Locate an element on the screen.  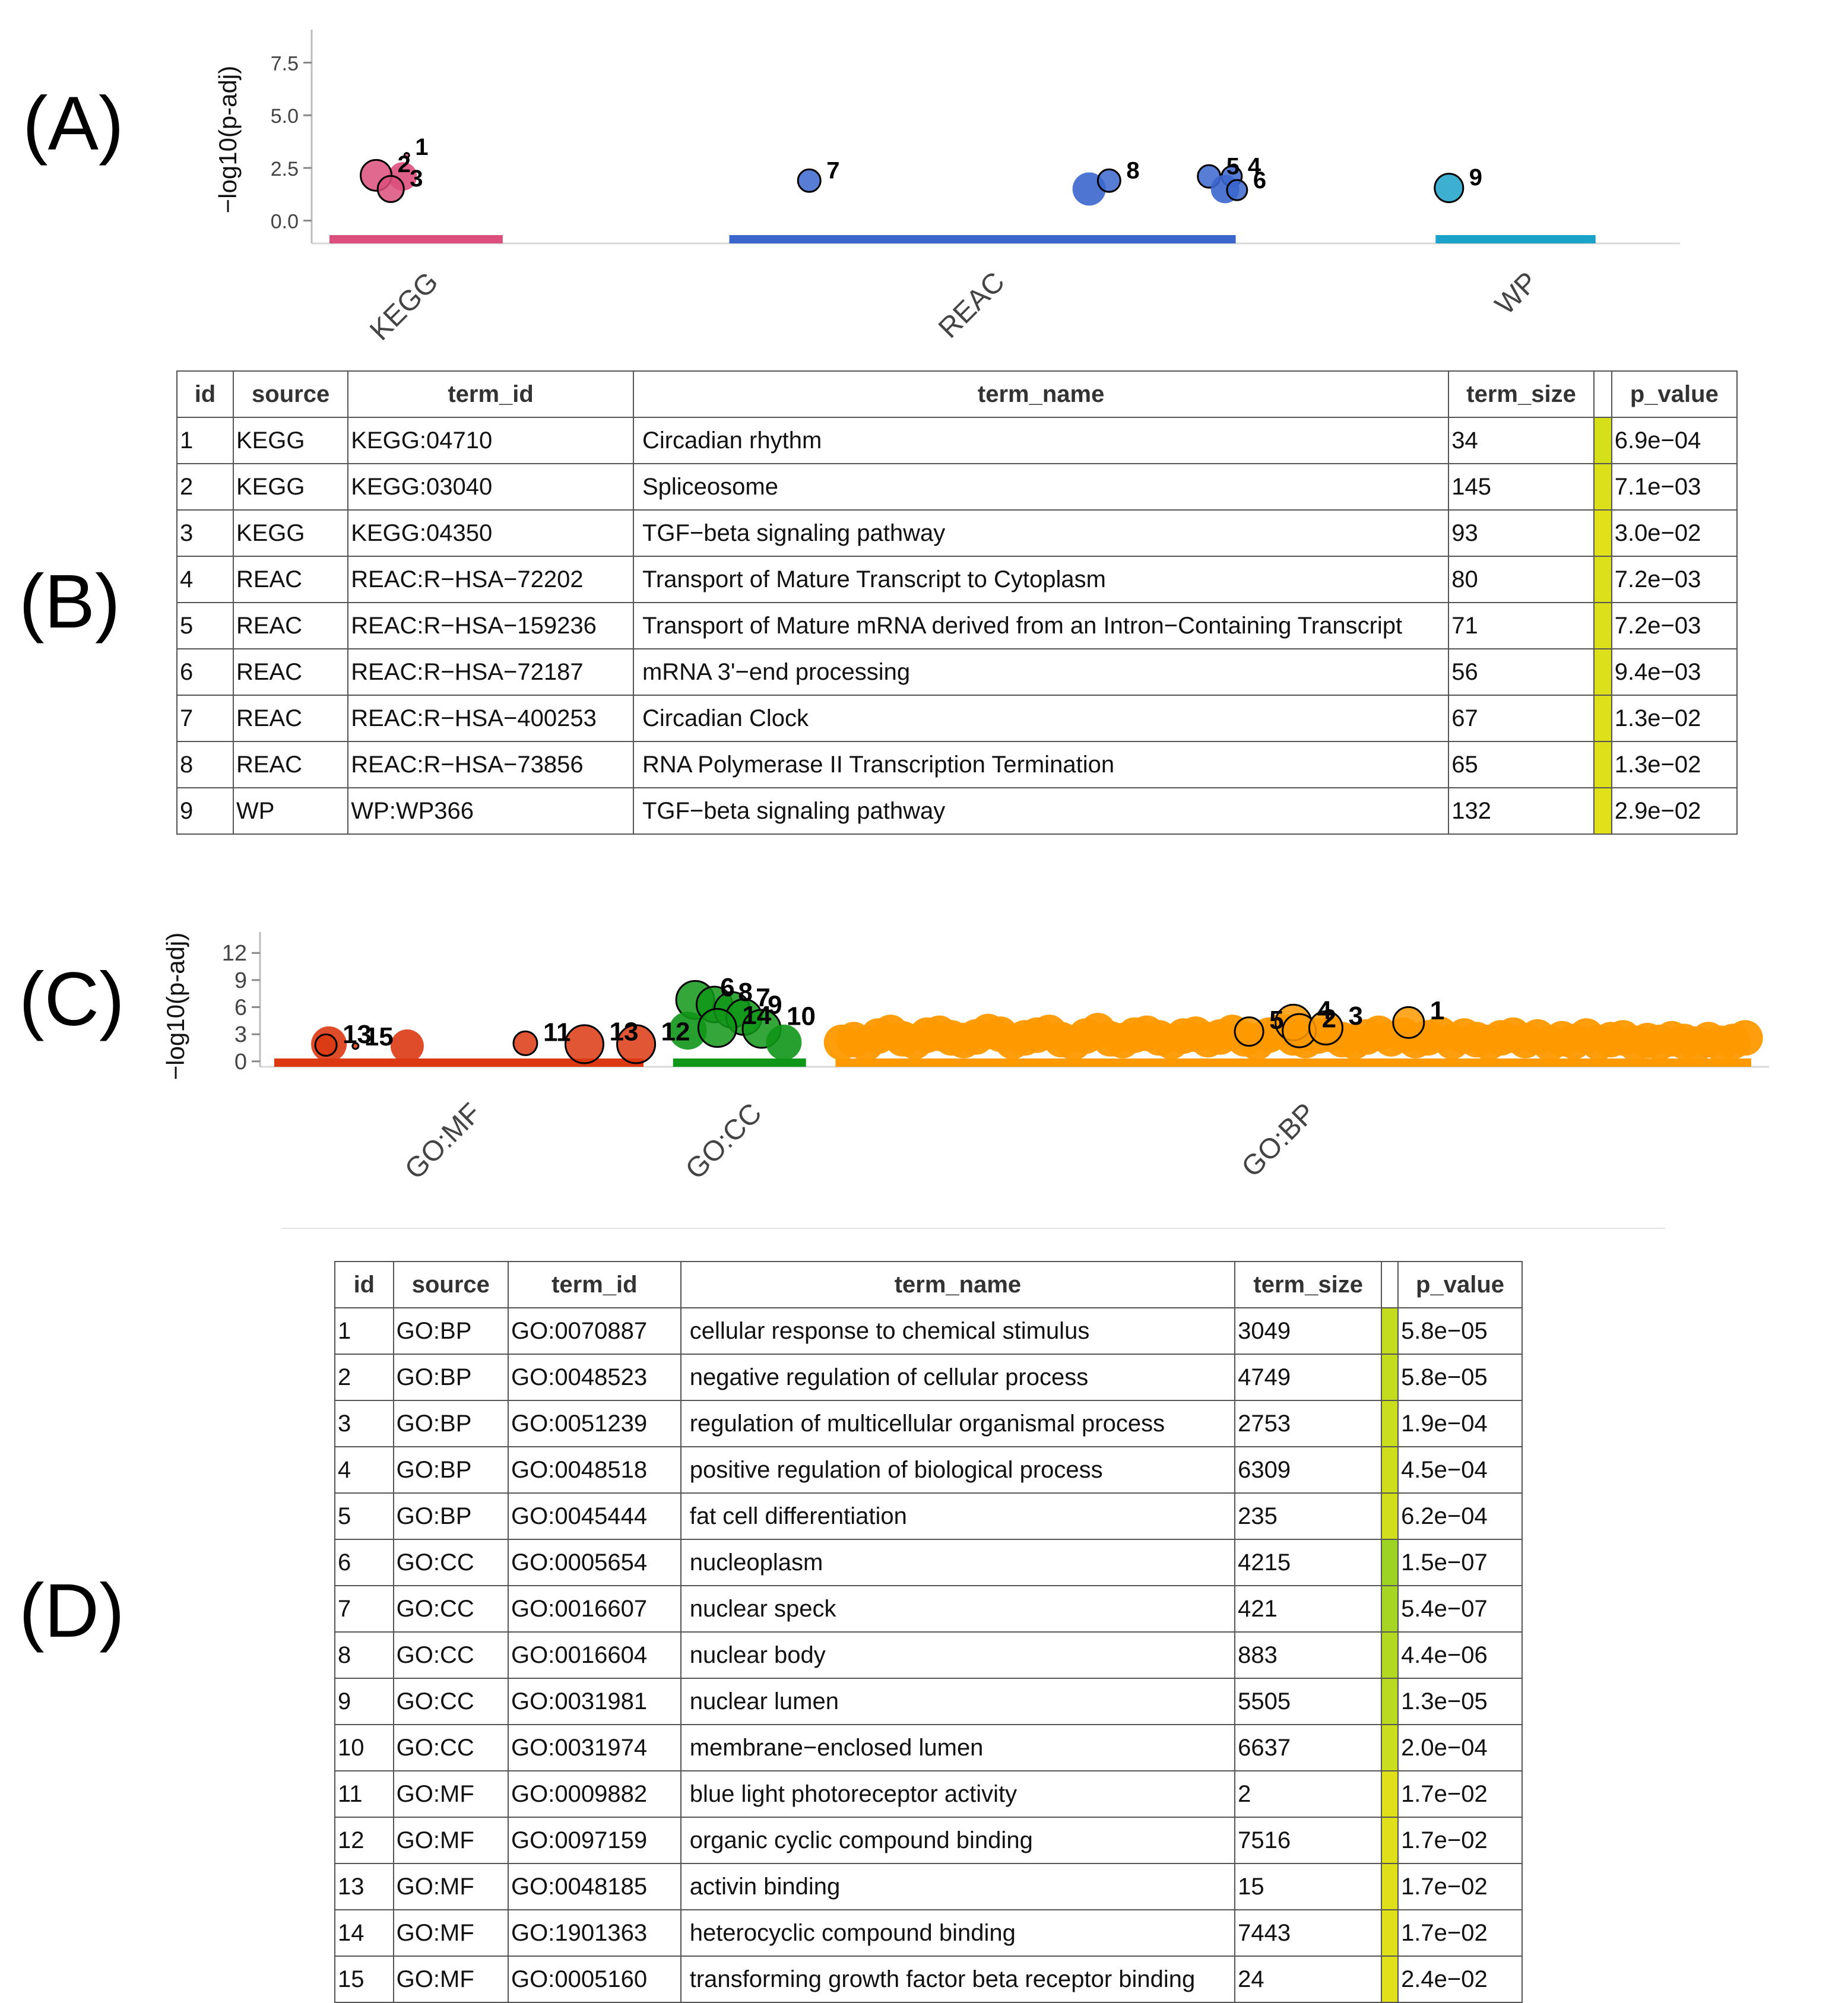
cell-id: 1 is located at coordinates (364, 1331).